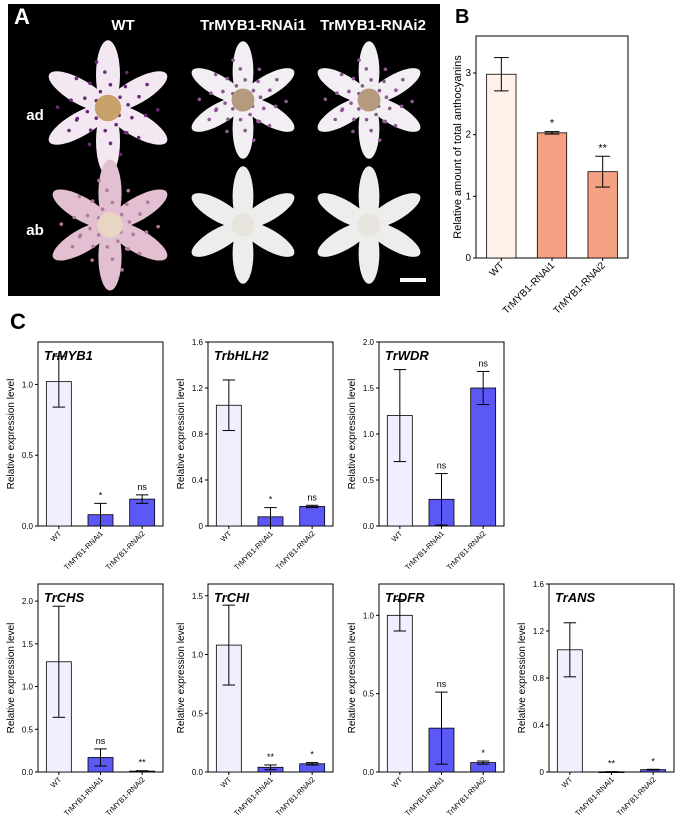  I want to click on panel-label-b: B, so click(462, 17).